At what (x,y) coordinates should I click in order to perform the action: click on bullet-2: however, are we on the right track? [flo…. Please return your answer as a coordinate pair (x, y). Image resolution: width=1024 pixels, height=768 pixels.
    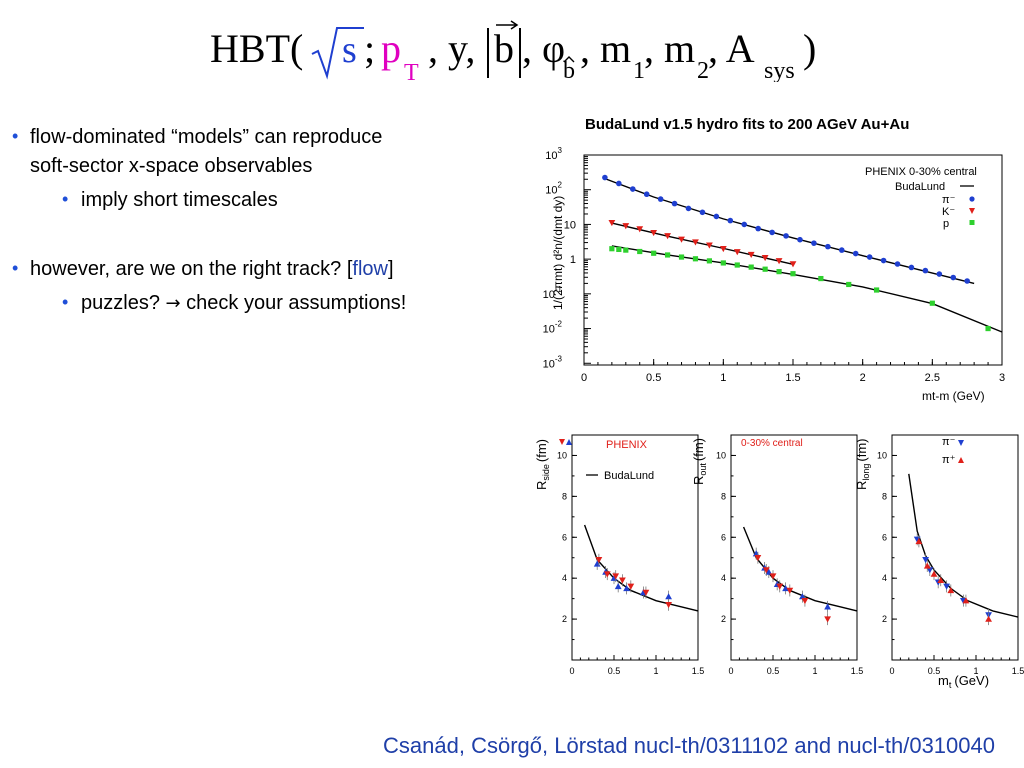
    Looking at the image, I should click on (212, 269).